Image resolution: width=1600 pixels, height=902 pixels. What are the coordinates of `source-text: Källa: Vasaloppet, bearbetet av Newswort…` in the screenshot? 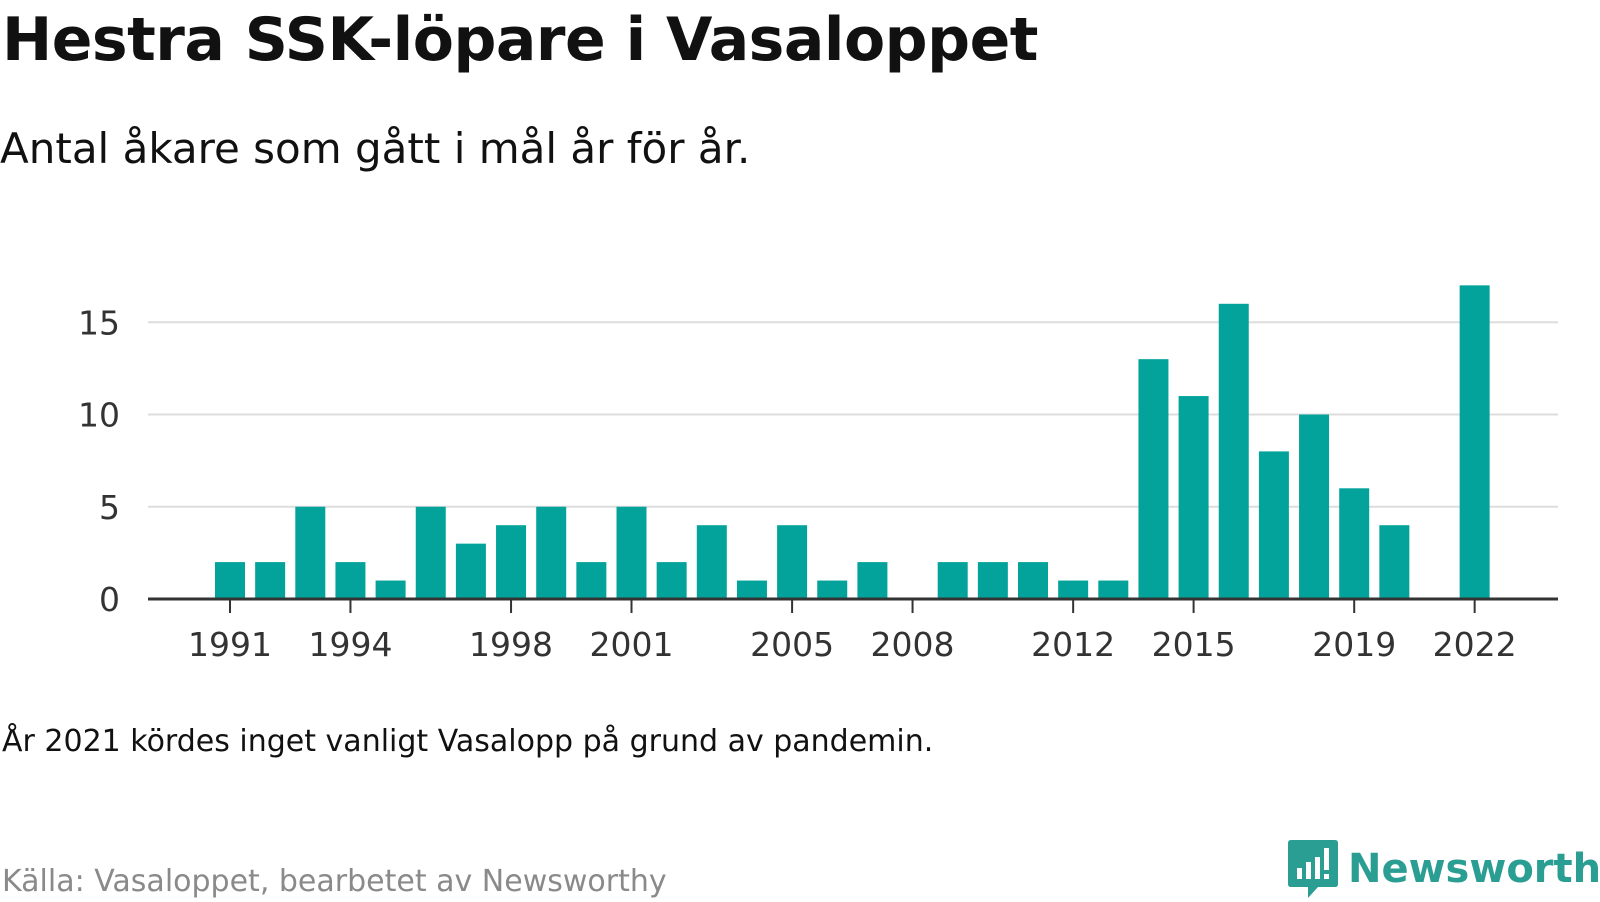 It's located at (334, 881).